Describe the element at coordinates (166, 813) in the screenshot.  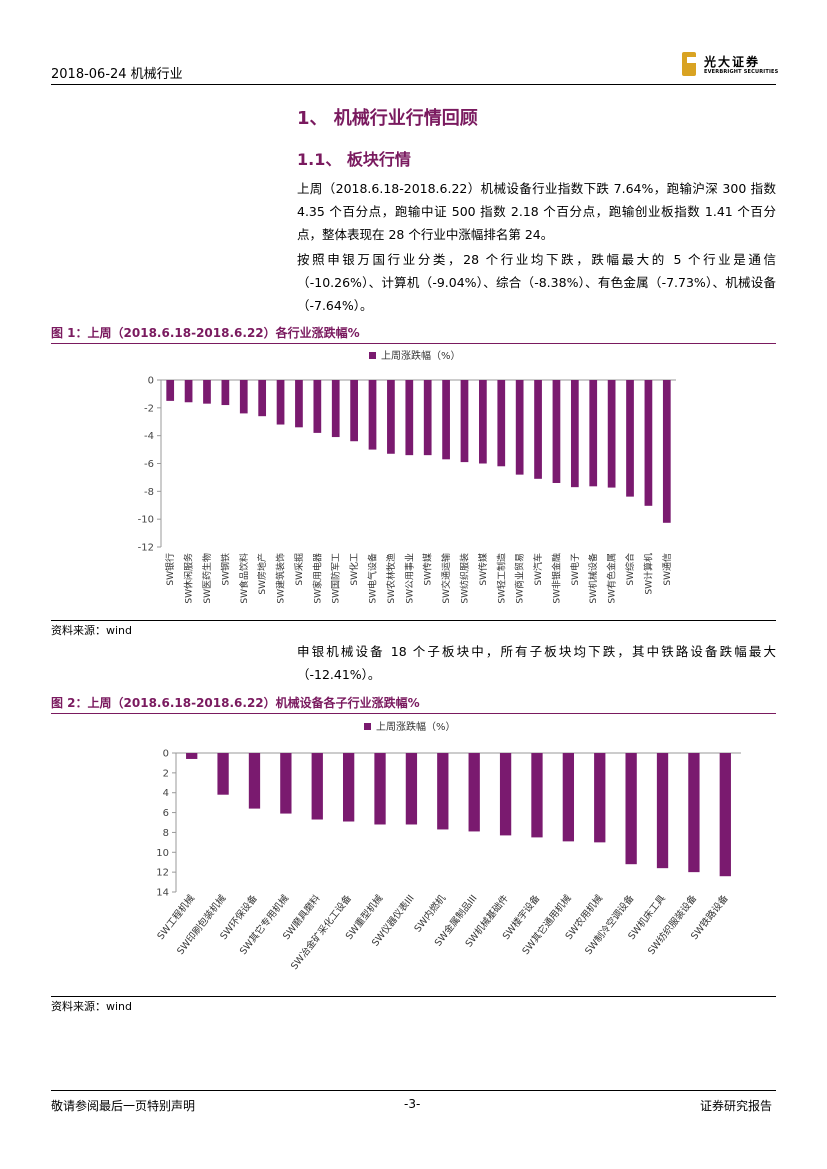
I see `y-tick-label: 6` at that location.